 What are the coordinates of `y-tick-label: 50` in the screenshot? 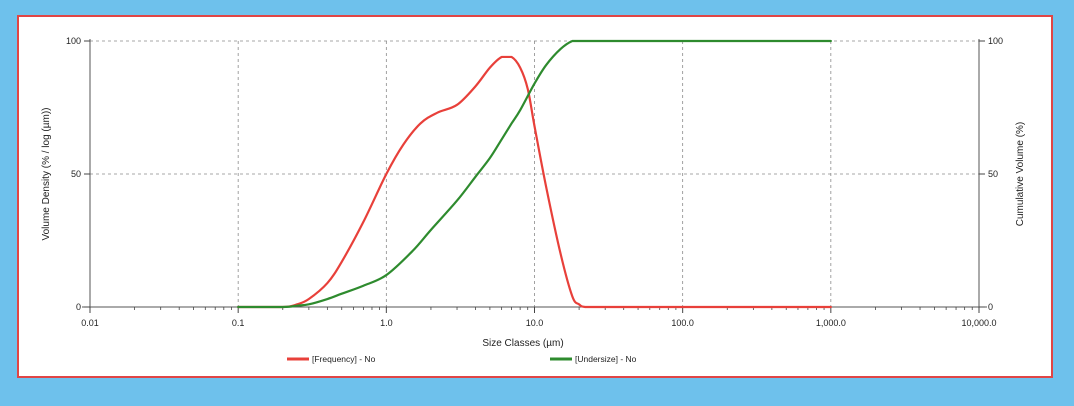 It's located at (76, 174).